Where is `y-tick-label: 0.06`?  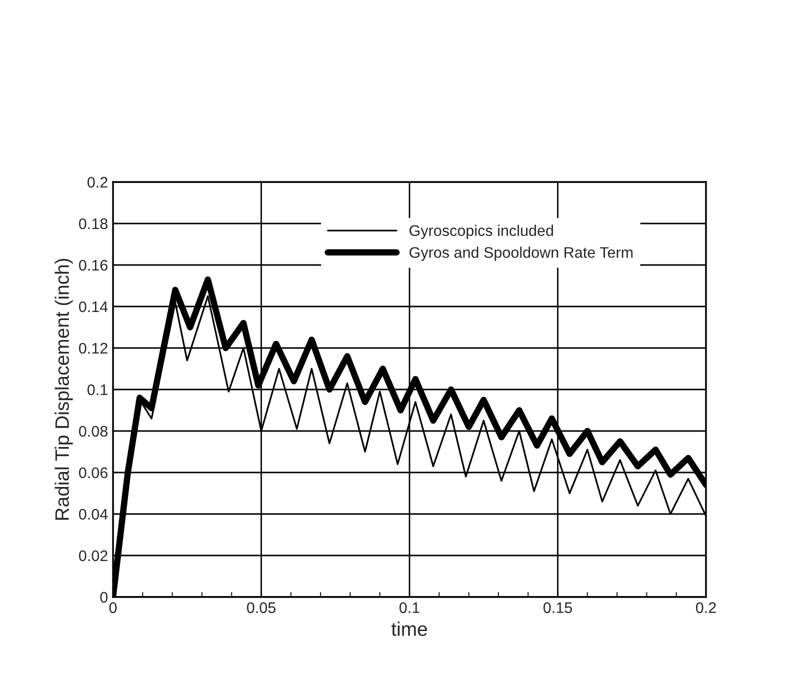 y-tick-label: 0.06 is located at coordinates (93, 472).